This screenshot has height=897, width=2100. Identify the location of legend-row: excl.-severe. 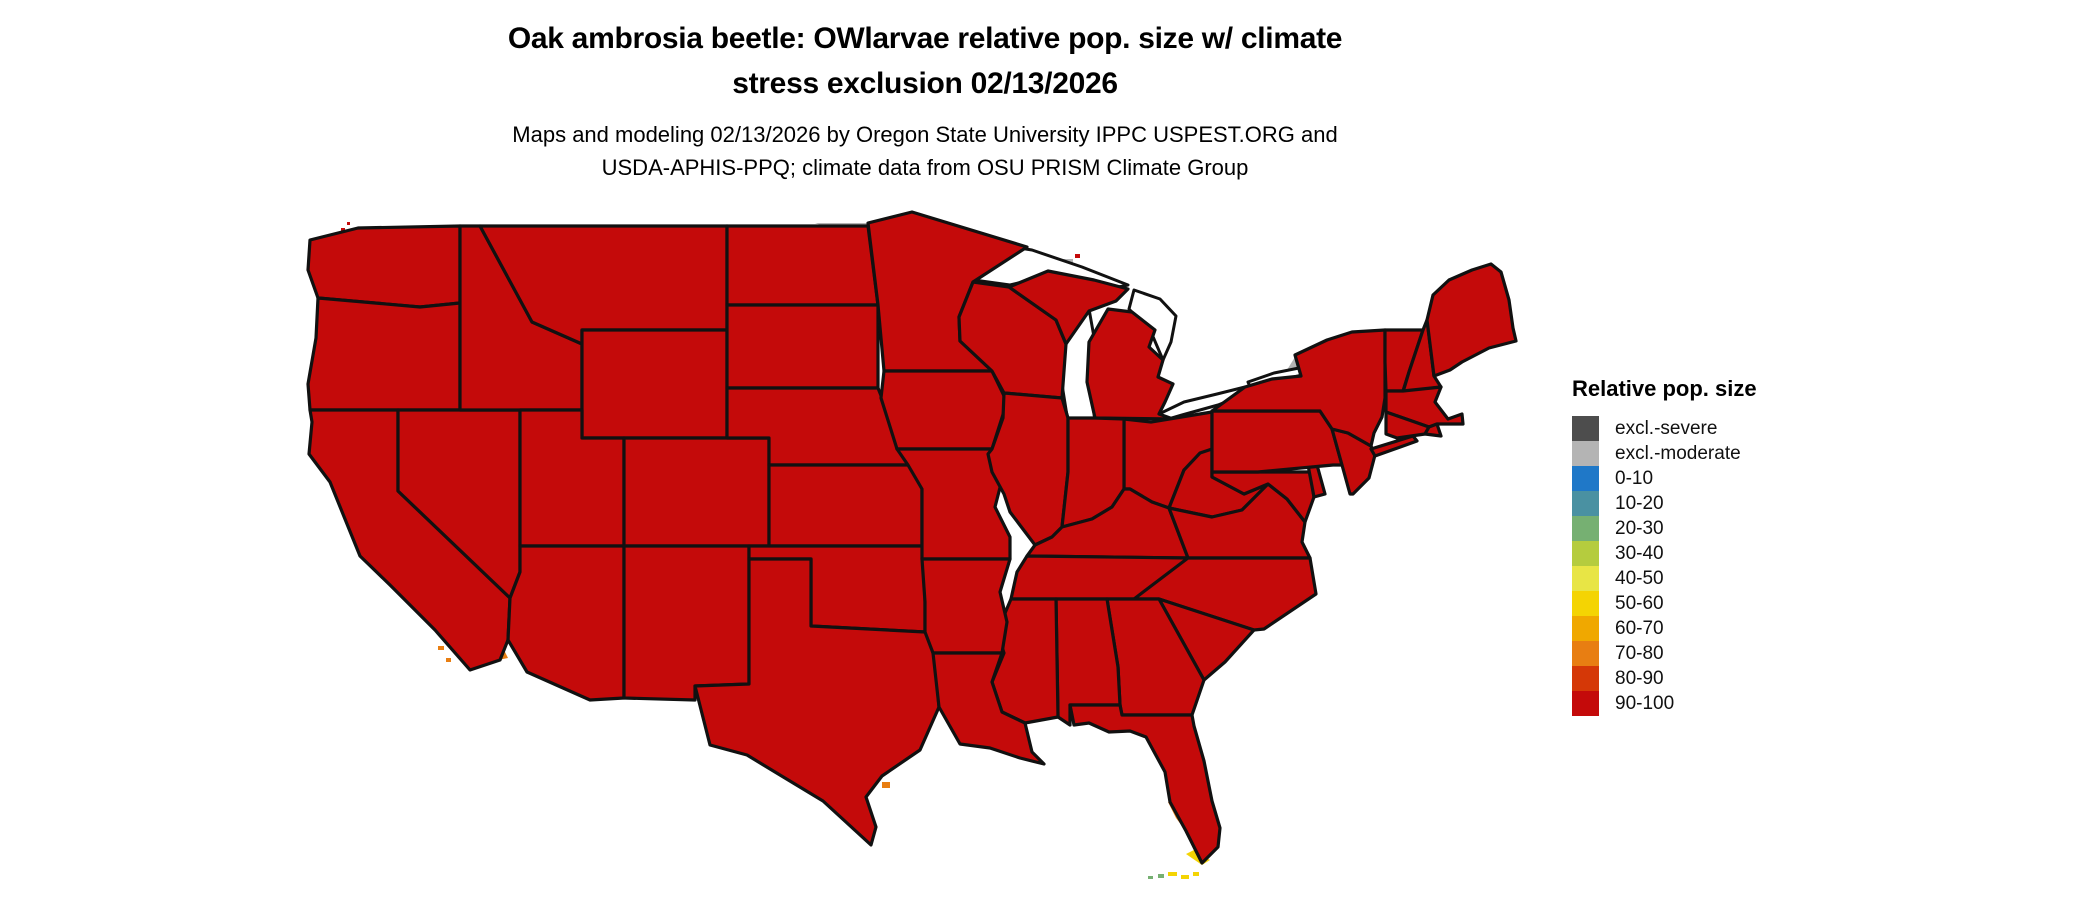
(1737, 428).